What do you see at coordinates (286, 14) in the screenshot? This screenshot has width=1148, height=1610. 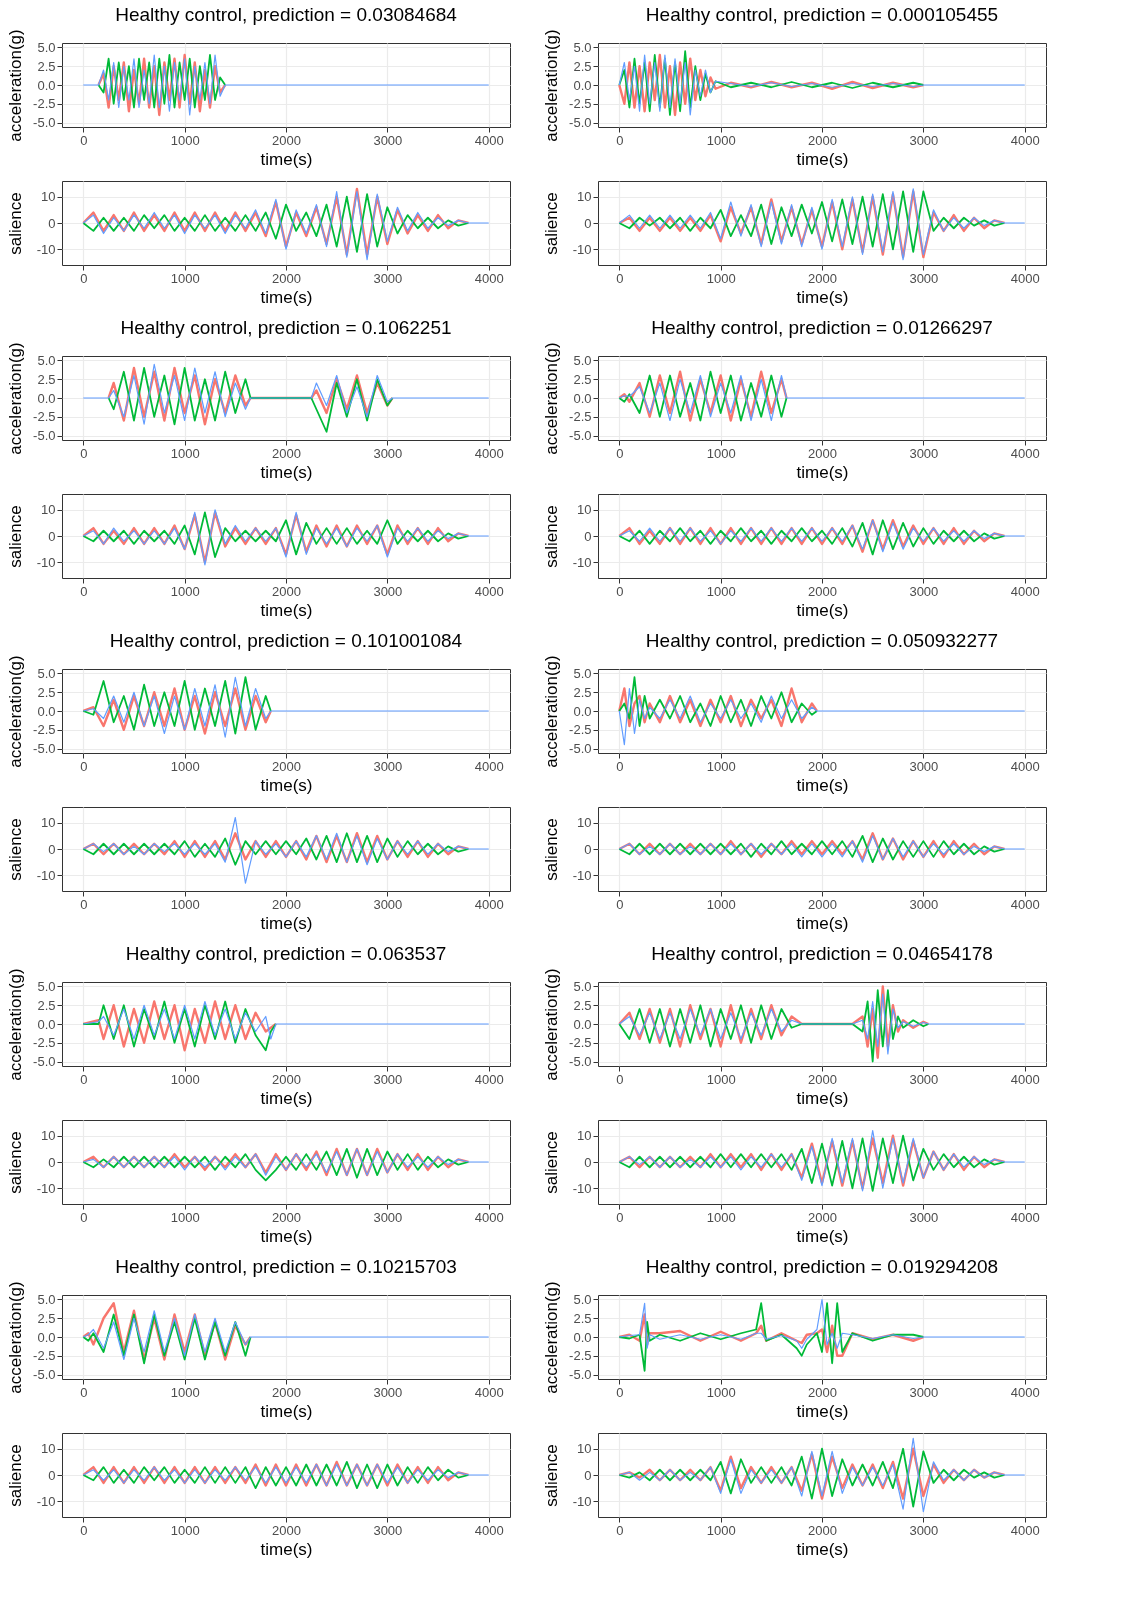 I see `chart-title: Healthy control, prediction = 0.03084684` at bounding box center [286, 14].